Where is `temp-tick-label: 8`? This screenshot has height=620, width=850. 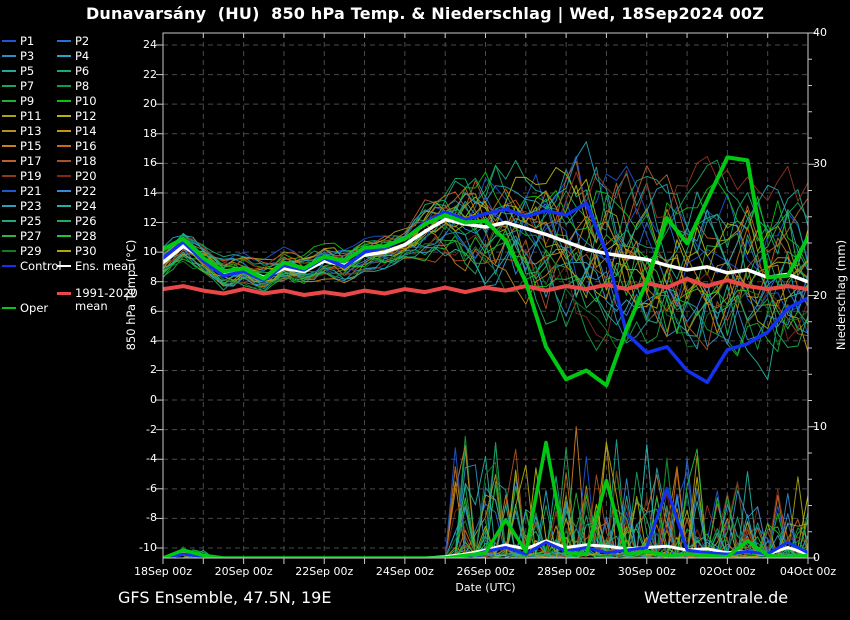
temp-tick-label: 8 is located at coordinates (153, 281).